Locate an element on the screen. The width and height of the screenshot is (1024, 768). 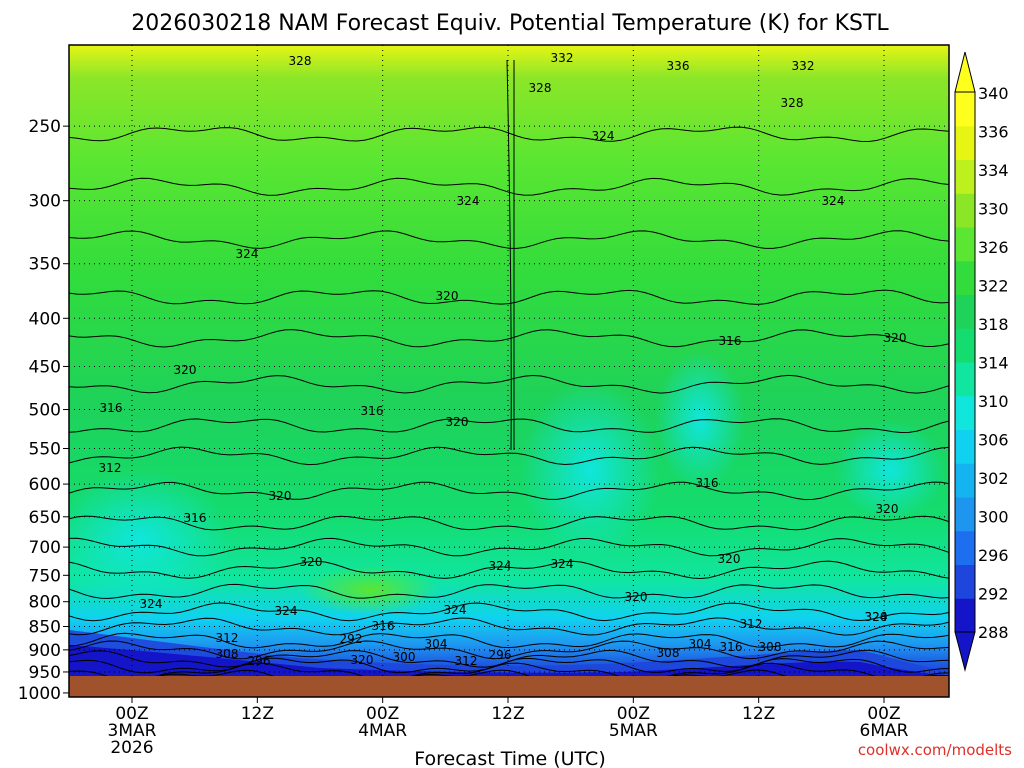
y-tick-label: 950 is located at coordinates (45, 673).